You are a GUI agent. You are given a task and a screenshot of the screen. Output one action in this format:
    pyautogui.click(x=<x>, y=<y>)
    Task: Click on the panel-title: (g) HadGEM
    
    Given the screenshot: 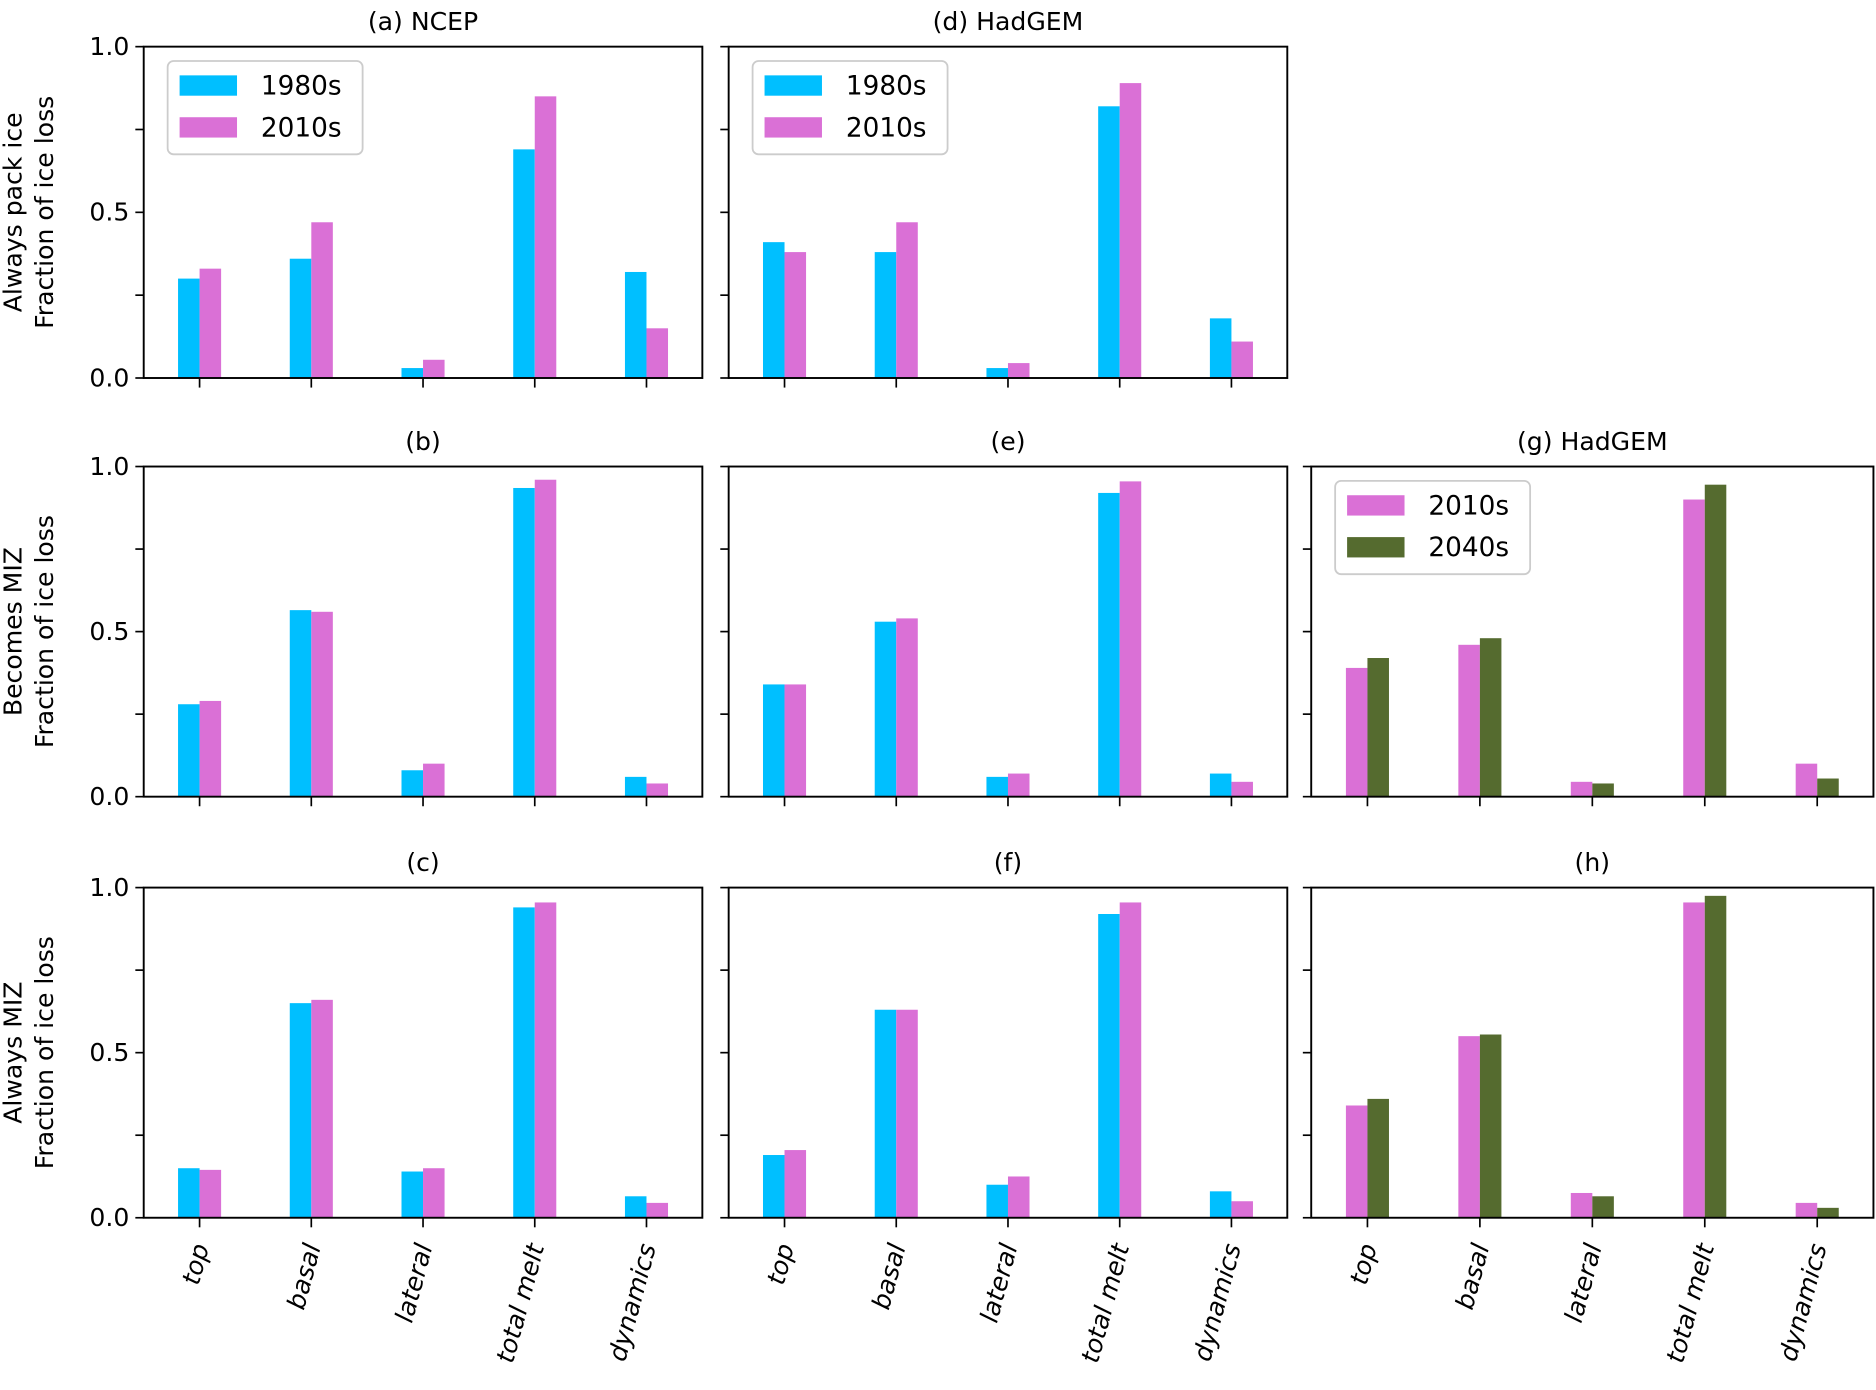 What is the action you would take?
    pyautogui.click(x=1592, y=441)
    